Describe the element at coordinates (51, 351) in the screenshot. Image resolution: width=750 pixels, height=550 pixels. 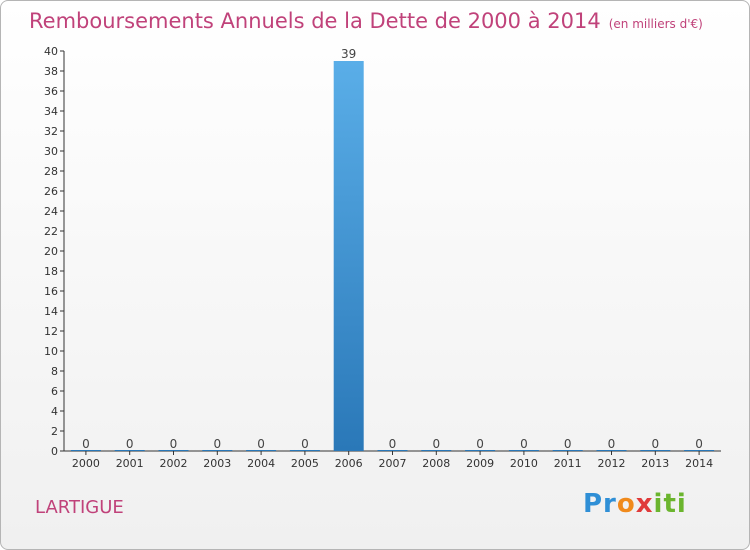
I see `y-tick-label: 10` at that location.